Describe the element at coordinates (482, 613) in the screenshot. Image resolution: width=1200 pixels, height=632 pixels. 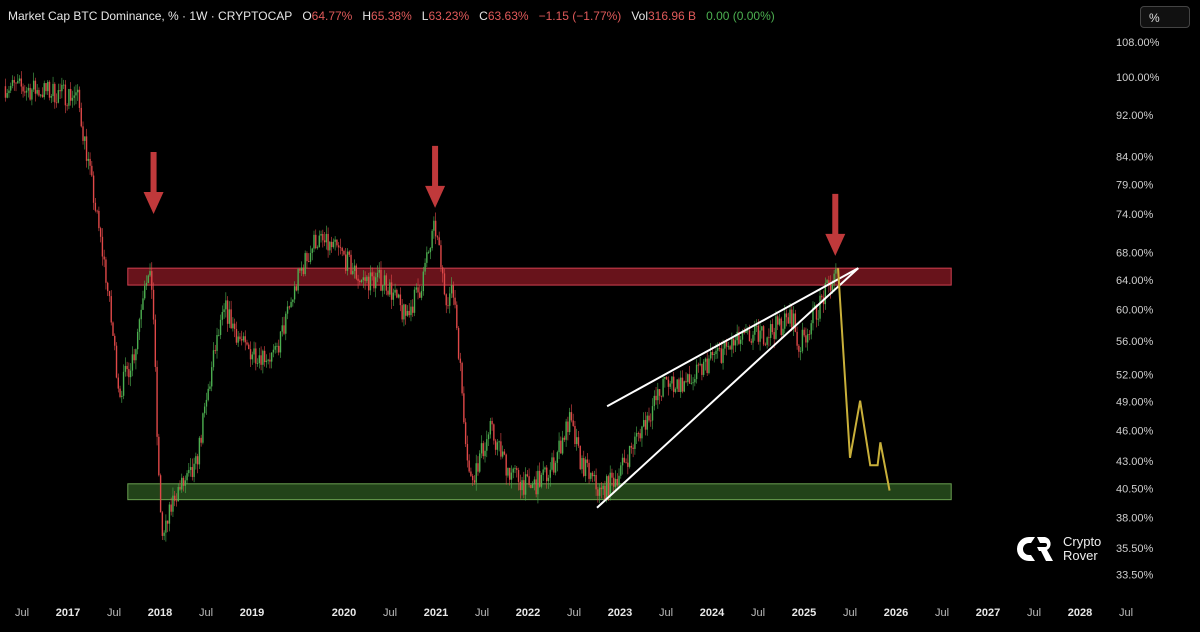
I see `x-tick-label: Jul` at that location.